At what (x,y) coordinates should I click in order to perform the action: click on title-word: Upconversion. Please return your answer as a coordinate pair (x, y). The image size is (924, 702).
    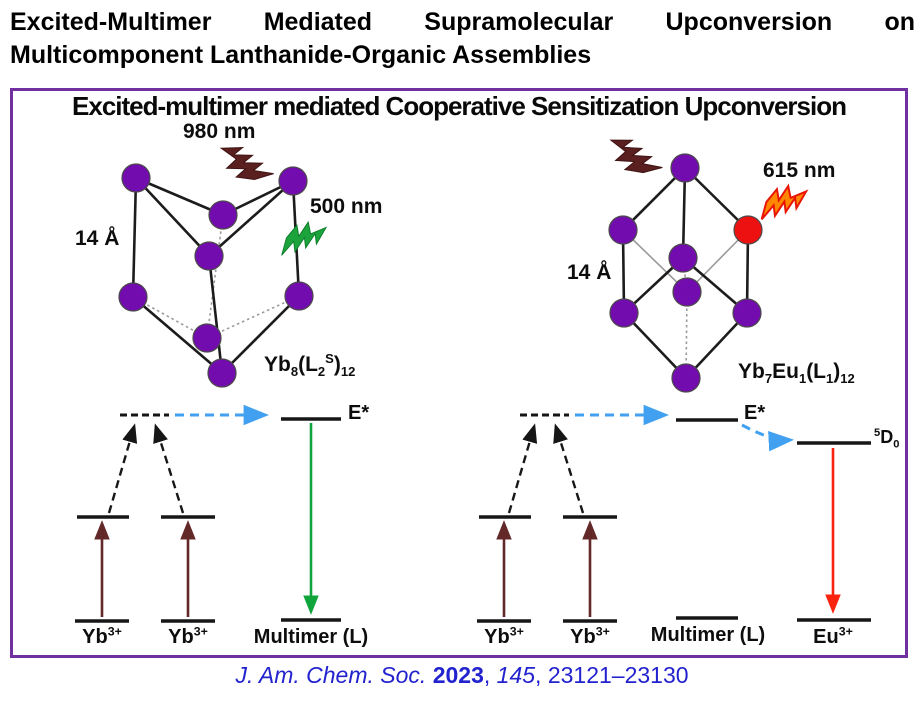
    Looking at the image, I should click on (749, 22).